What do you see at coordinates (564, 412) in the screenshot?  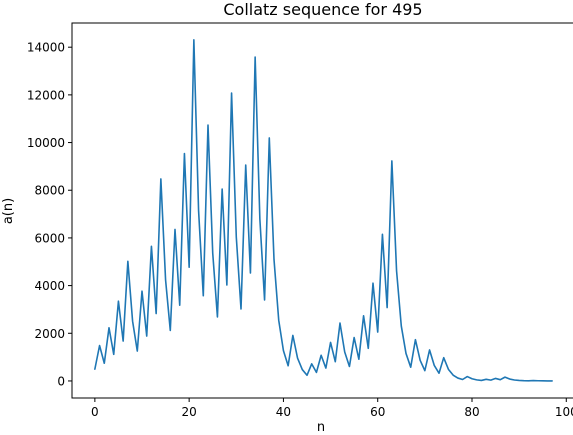 I see `x-tick-label: 100` at bounding box center [564, 412].